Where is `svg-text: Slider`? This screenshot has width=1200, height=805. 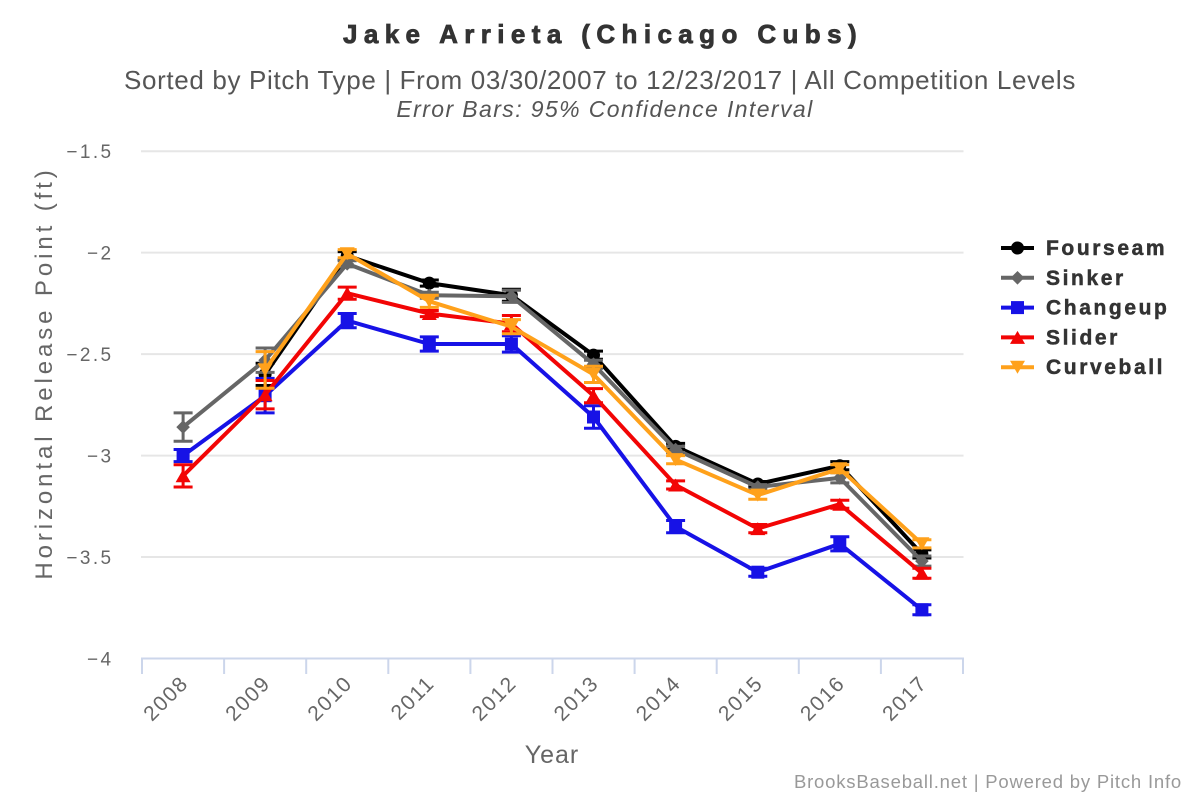 svg-text: Slider is located at coordinates (1083, 337).